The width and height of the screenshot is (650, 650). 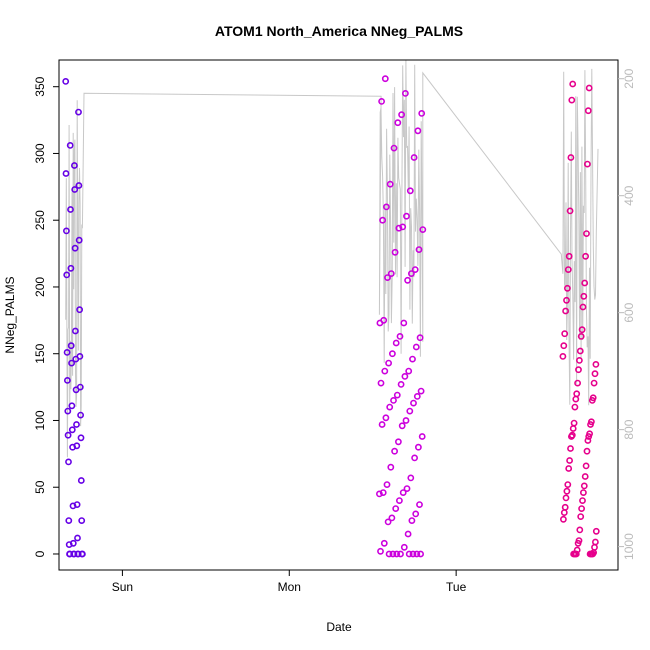 I want to click on y-tick-label: 200, so click(x=40, y=287).